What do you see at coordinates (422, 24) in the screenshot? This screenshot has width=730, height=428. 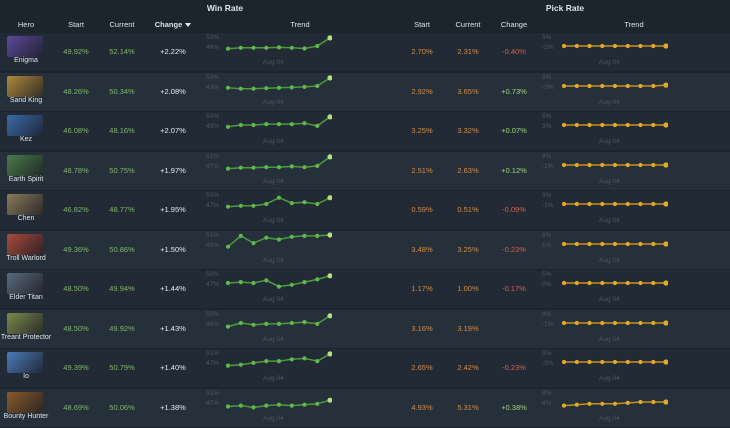 I see `col-pr-start: Start` at bounding box center [422, 24].